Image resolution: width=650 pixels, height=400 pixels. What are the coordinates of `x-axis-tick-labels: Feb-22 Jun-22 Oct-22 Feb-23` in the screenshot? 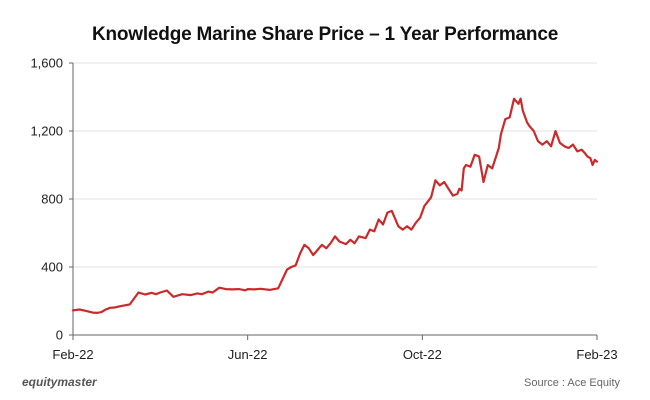 It's located at (334, 354).